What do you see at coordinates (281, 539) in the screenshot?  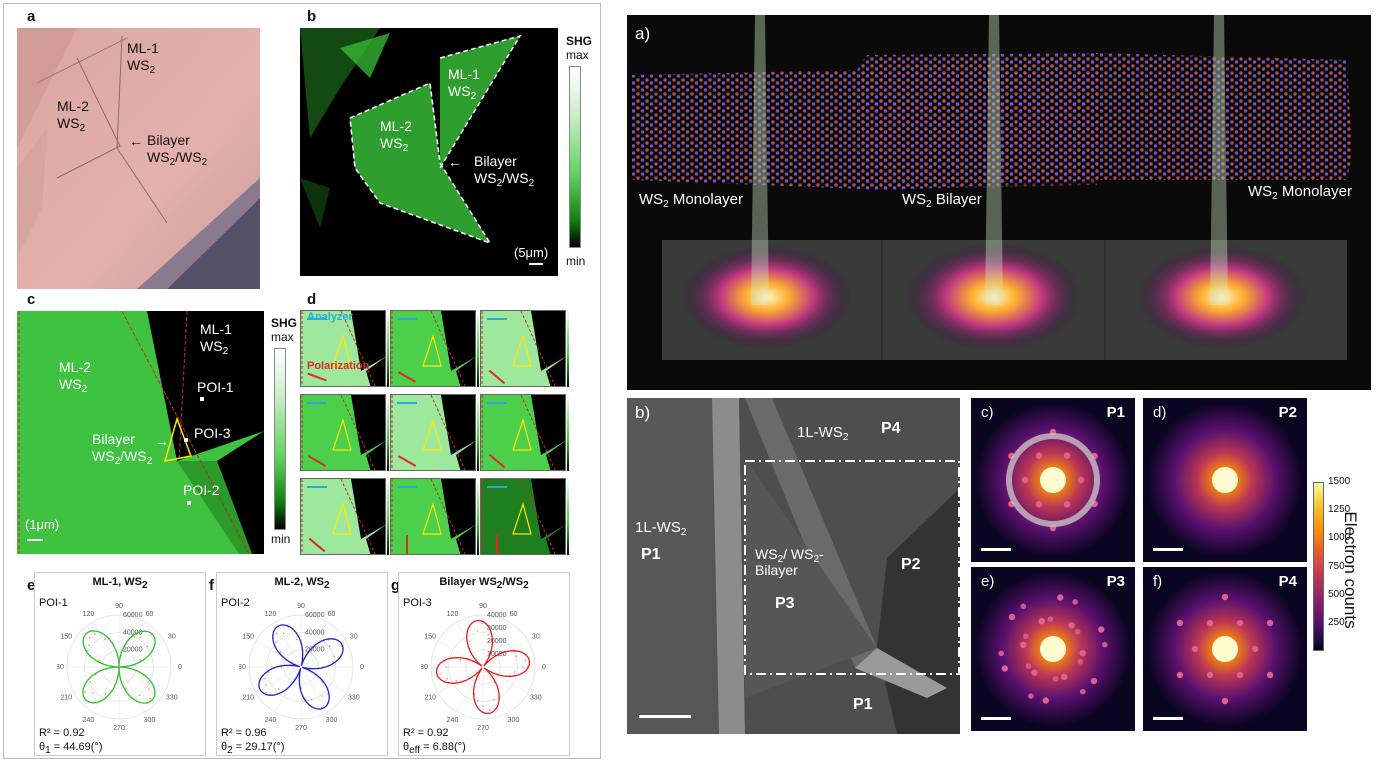 I see `shg-colorbar-c-min: min` at bounding box center [281, 539].